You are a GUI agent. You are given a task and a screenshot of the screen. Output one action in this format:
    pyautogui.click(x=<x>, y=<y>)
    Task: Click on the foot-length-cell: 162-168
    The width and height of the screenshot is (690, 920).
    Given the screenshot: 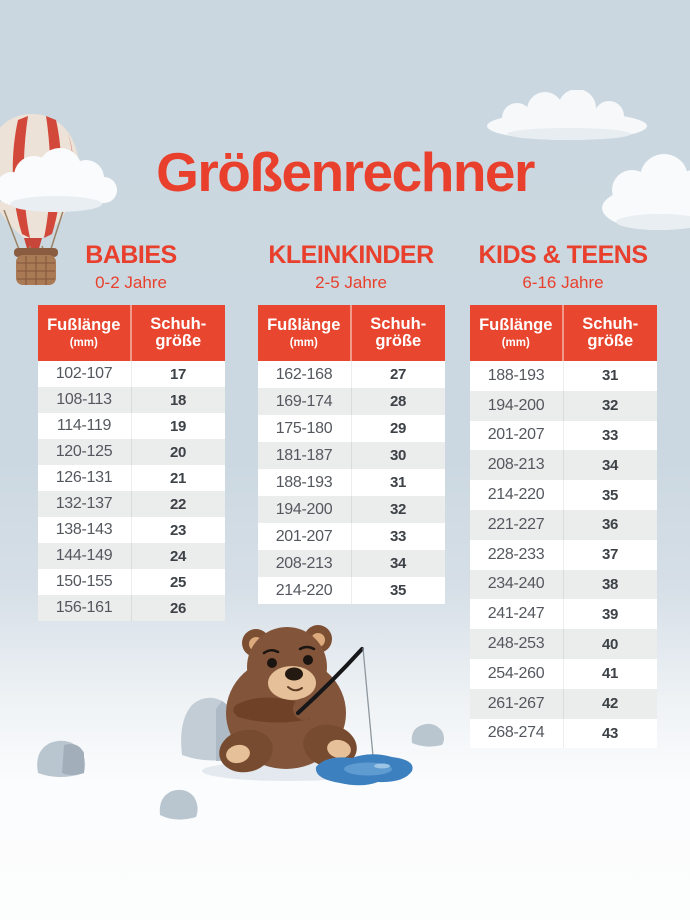 What is the action you would take?
    pyautogui.click(x=304, y=374)
    